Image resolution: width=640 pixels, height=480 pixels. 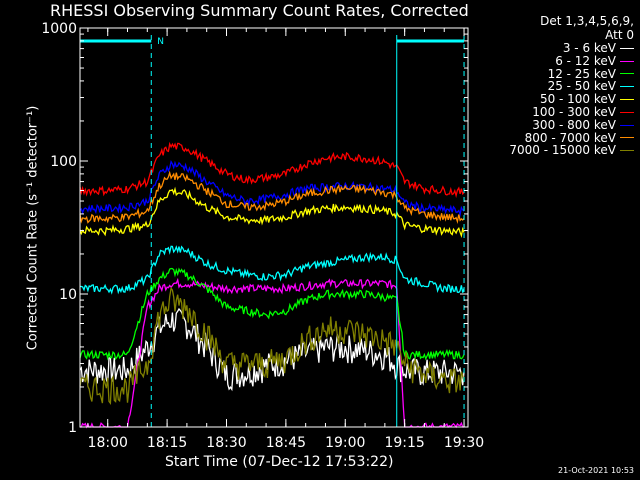 I want to click on legend-entry: 6 - 12 keV, so click(x=571, y=60).